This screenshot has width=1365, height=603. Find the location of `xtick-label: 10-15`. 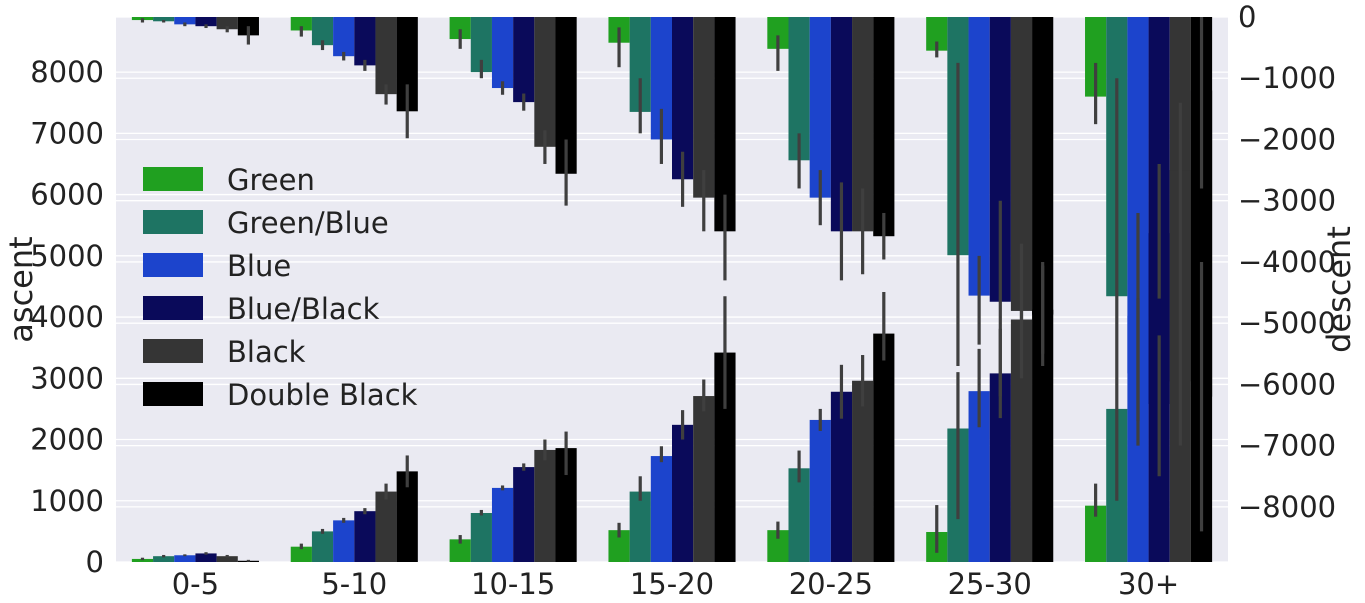

xtick-label: 10-15 is located at coordinates (513, 584).